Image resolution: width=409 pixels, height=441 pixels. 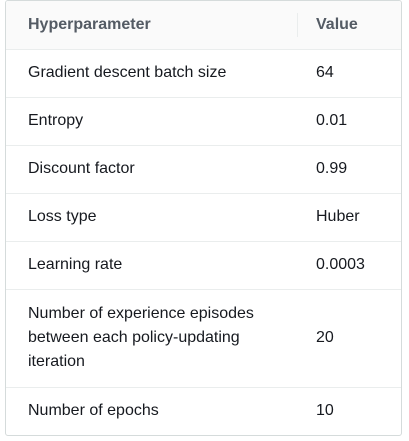 I want to click on row-name: Gradient descent batch size, so click(x=152, y=73).